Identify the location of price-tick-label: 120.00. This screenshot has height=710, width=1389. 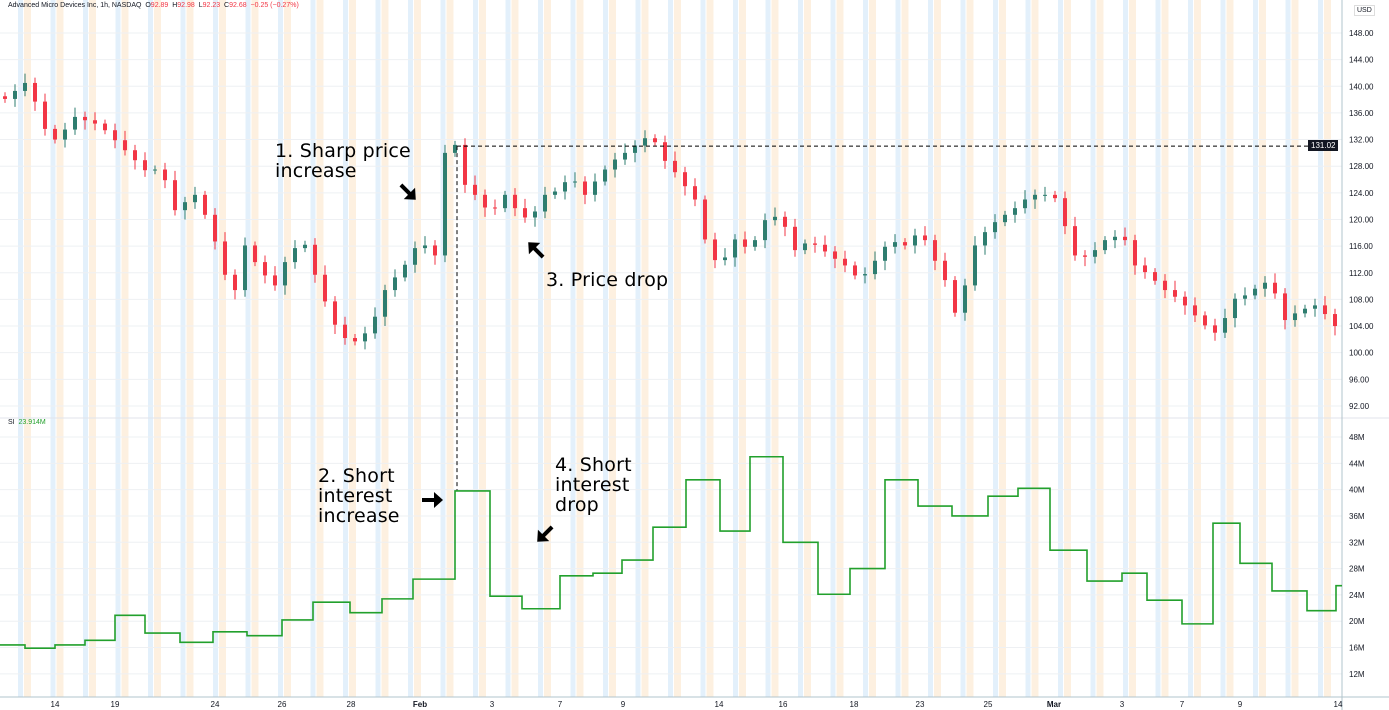
(1361, 219).